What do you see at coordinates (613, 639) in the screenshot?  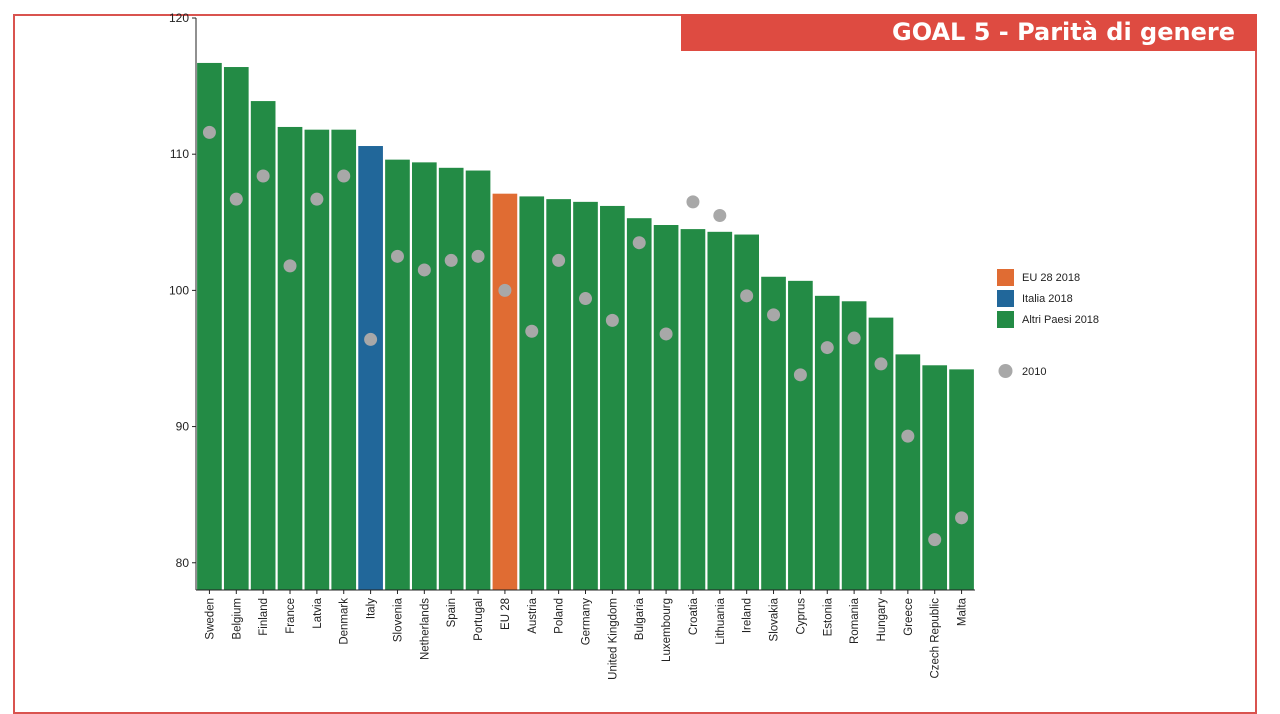 I see `x-tick-label: United Kingdom` at bounding box center [613, 639].